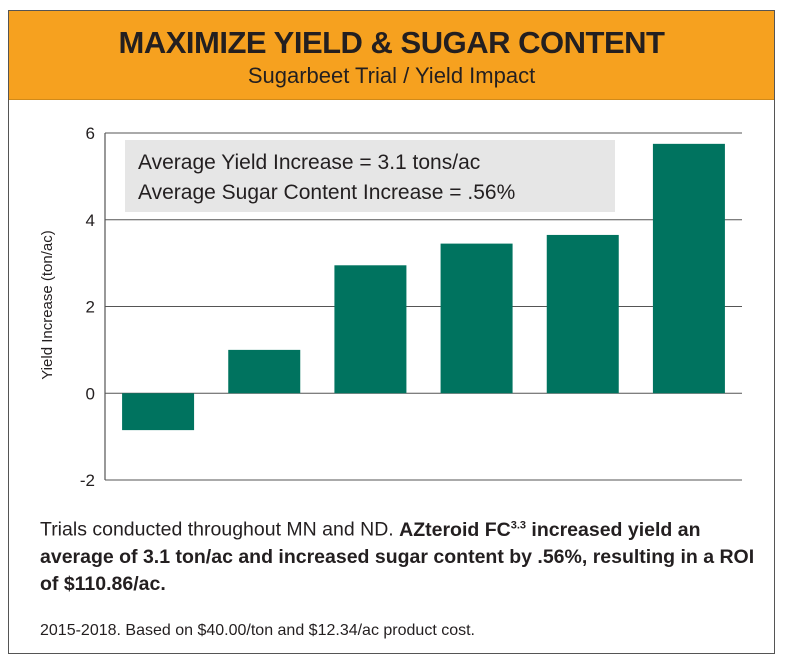  Describe the element at coordinates (90, 133) in the screenshot. I see `y-tick-label: 6` at that location.